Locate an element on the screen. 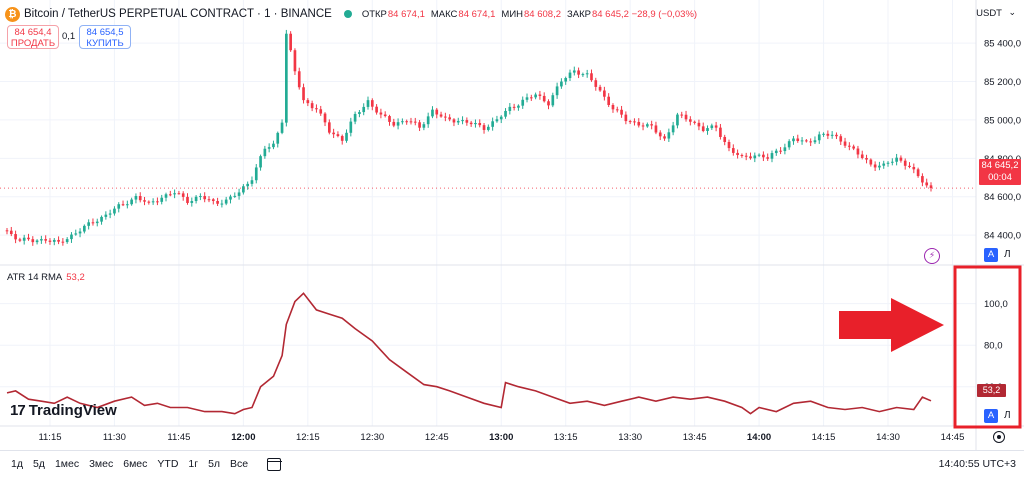  gear-icon is located at coordinates (999, 437).